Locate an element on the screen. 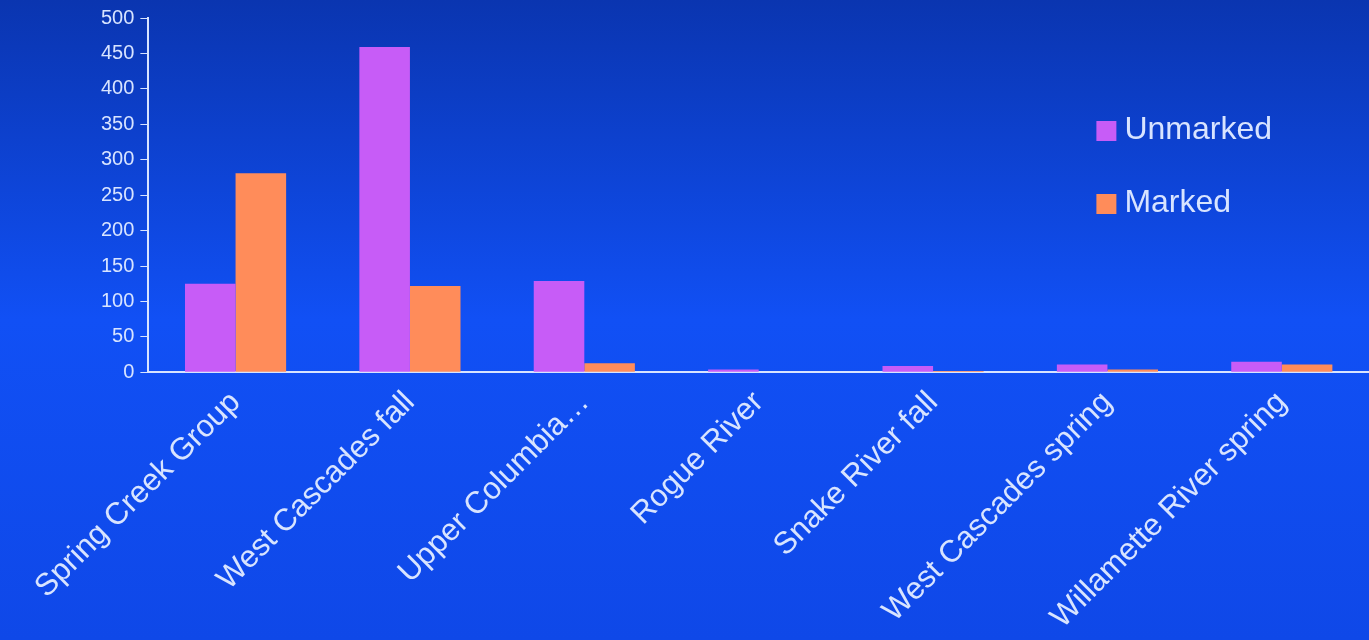  legend-label: Unmarked is located at coordinates (1198, 127).